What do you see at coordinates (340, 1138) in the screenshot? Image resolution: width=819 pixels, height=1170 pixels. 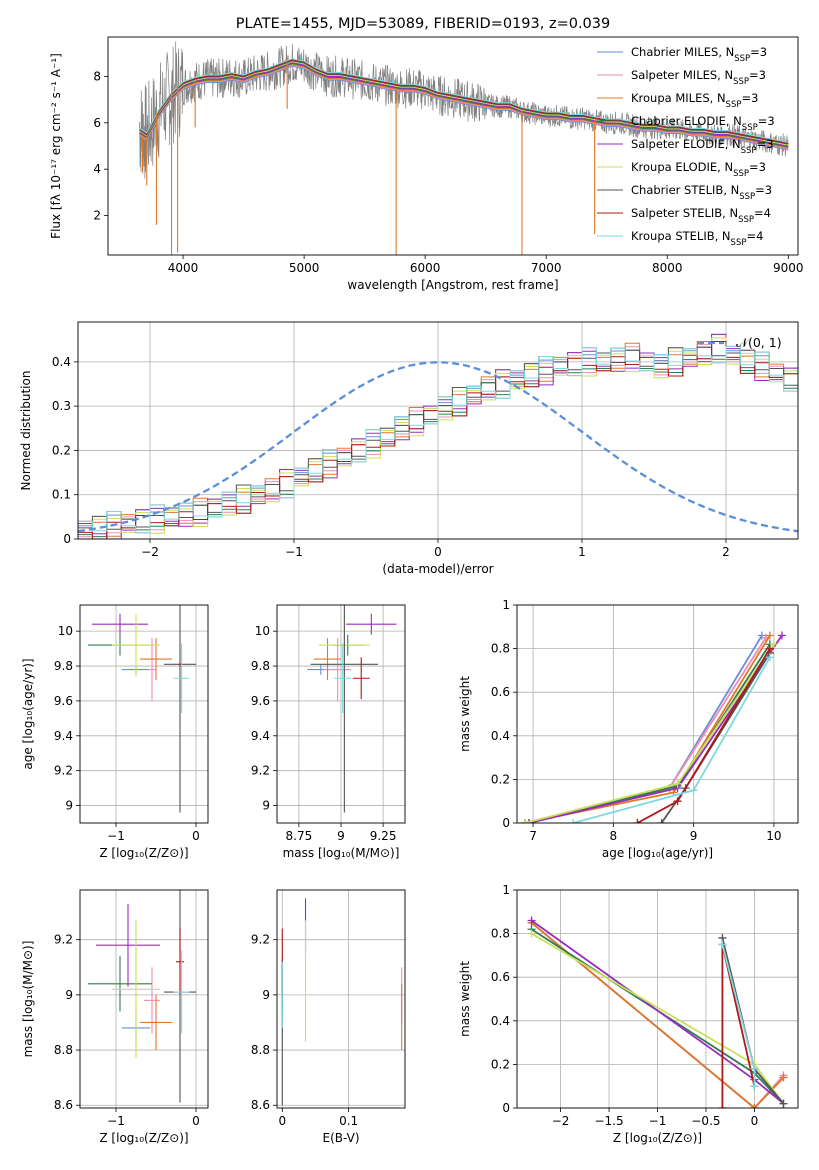 I see `x-axis-label: E(B-V)` at bounding box center [340, 1138].